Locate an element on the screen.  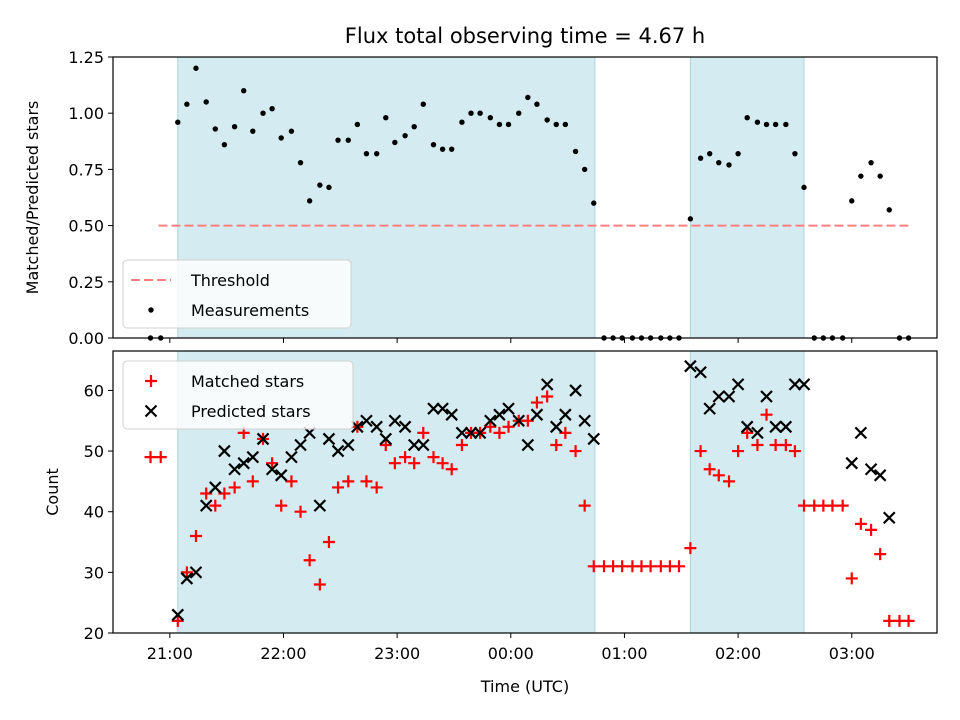
y-axis-label: Matched/Predicted stars is located at coordinates (32, 198).